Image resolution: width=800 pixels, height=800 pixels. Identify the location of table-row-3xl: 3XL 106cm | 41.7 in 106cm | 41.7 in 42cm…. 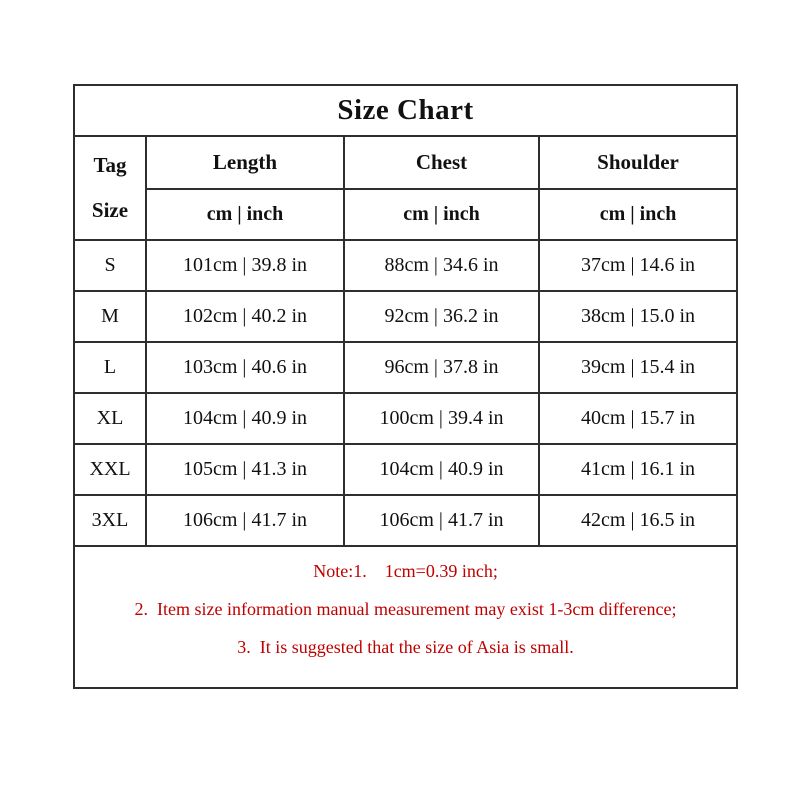
(406, 520).